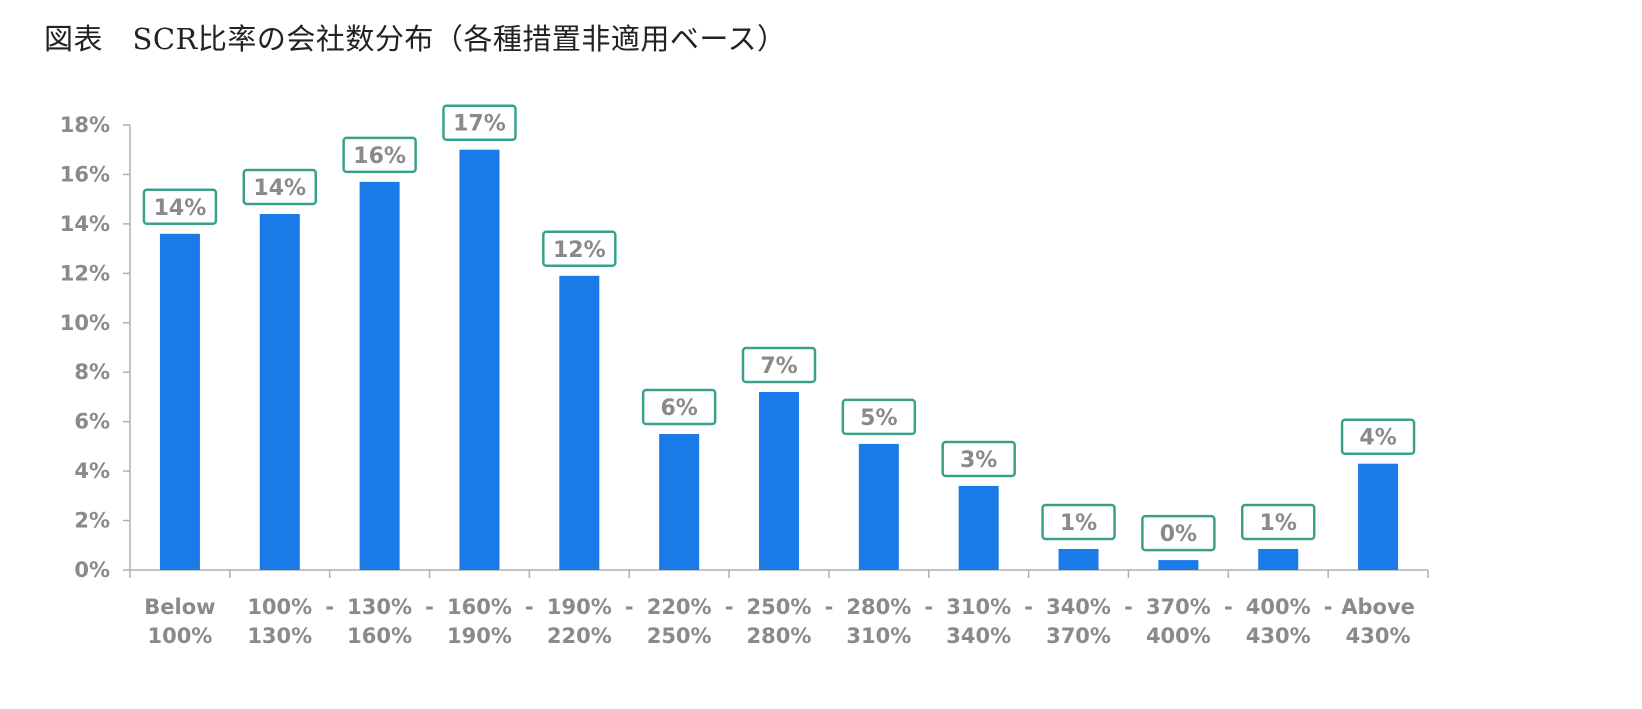 This screenshot has width=1642, height=709. I want to click on y-tick-label: 6%, so click(92, 422).